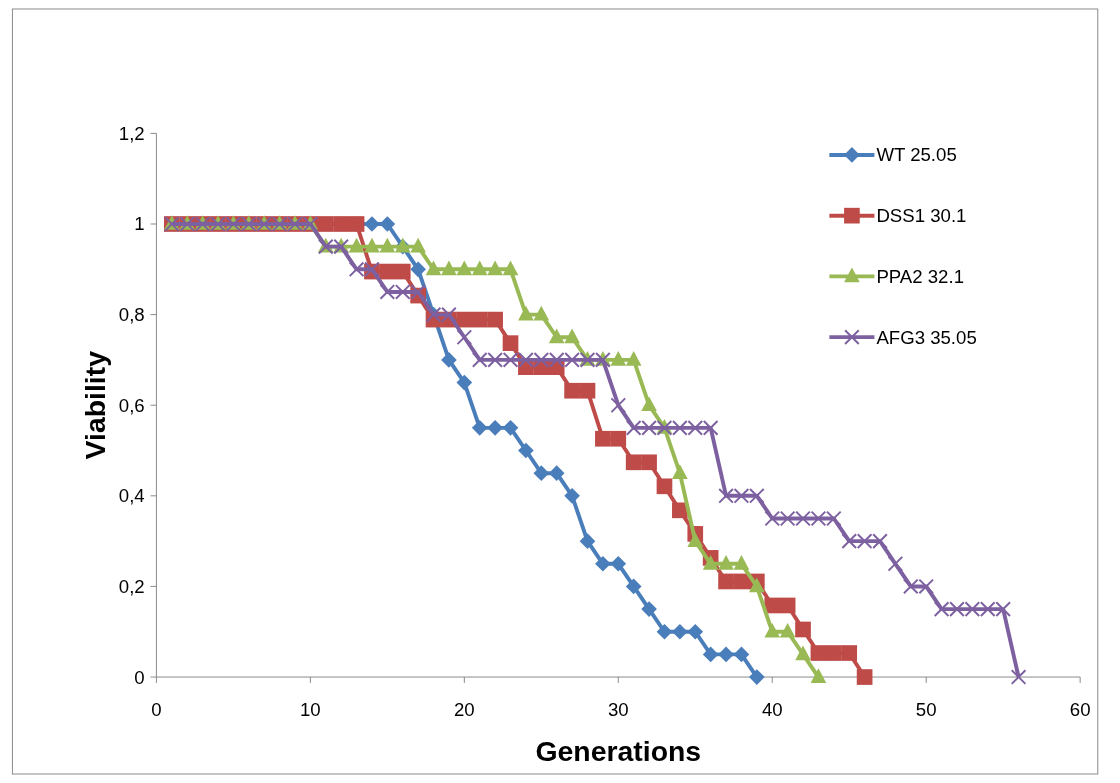 The image size is (1120, 783). What do you see at coordinates (131, 315) in the screenshot?
I see `y-tick-label: 0,8` at bounding box center [131, 315].